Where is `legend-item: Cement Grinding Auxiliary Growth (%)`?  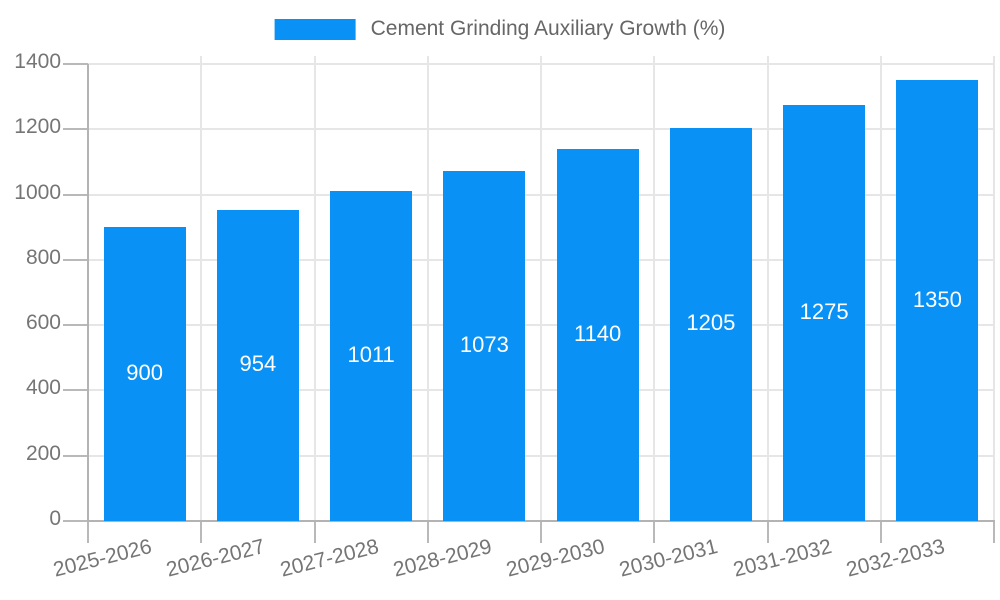
legend-item: Cement Grinding Auxiliary Growth (%) is located at coordinates (500, 29).